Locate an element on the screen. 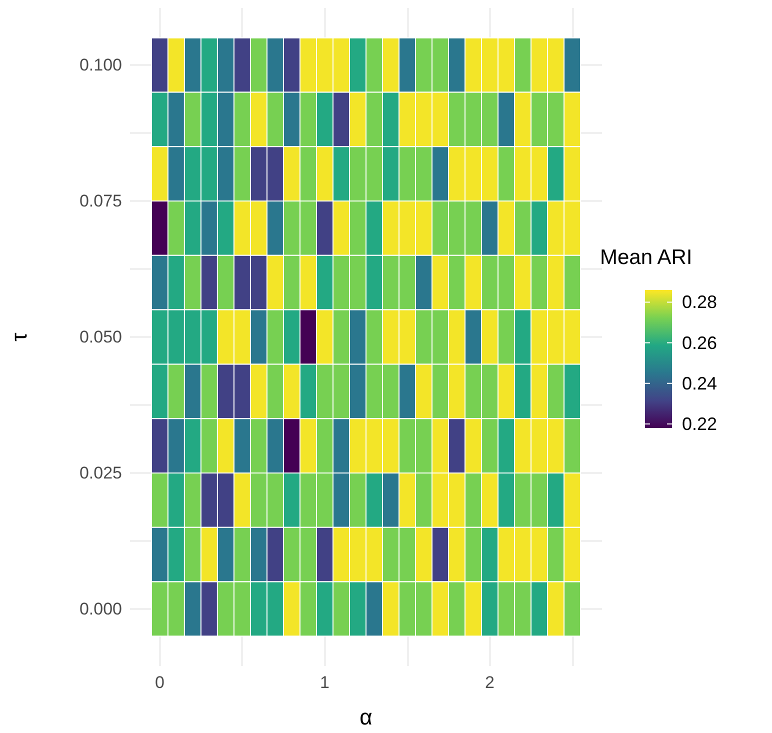 This screenshot has width=772, height=733. x-tick-label: 1 is located at coordinates (325, 682).